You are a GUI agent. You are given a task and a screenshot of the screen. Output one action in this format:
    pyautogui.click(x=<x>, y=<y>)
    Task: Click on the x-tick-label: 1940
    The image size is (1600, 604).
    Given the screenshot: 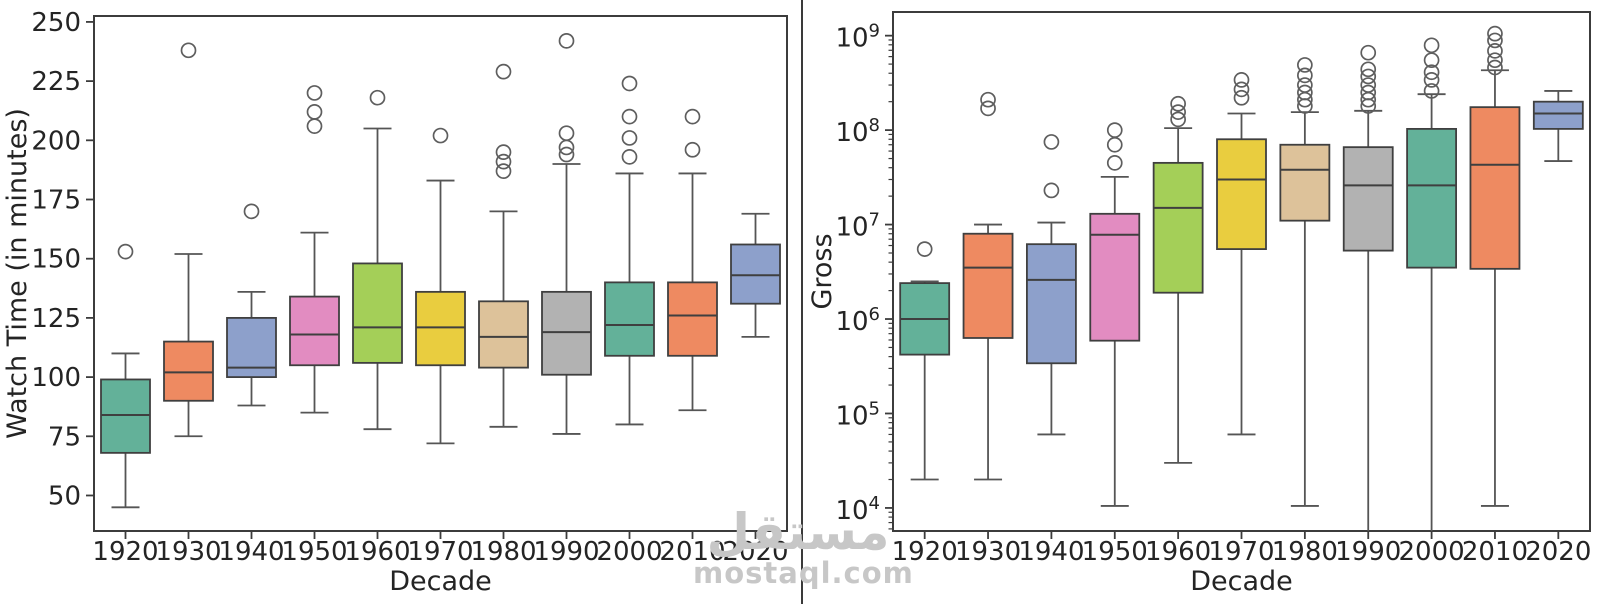 What is the action you would take?
    pyautogui.click(x=251, y=552)
    